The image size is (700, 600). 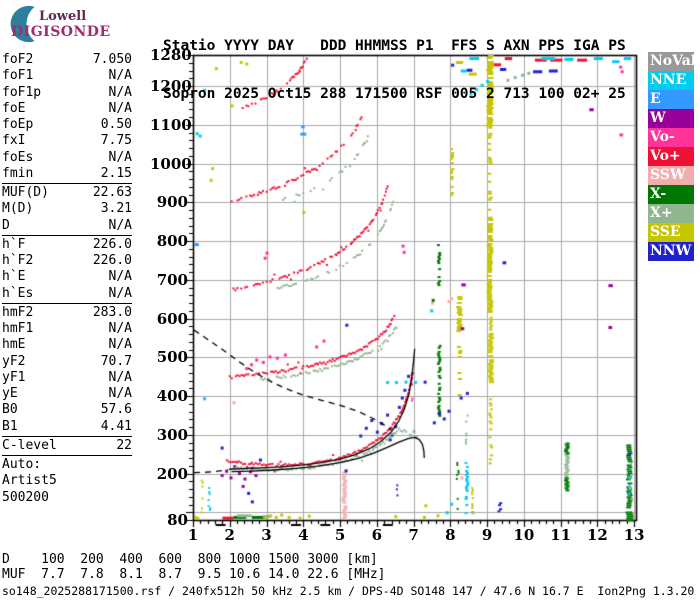 I want to click on y-axis-tick-label: 200, so click(x=172, y=473).